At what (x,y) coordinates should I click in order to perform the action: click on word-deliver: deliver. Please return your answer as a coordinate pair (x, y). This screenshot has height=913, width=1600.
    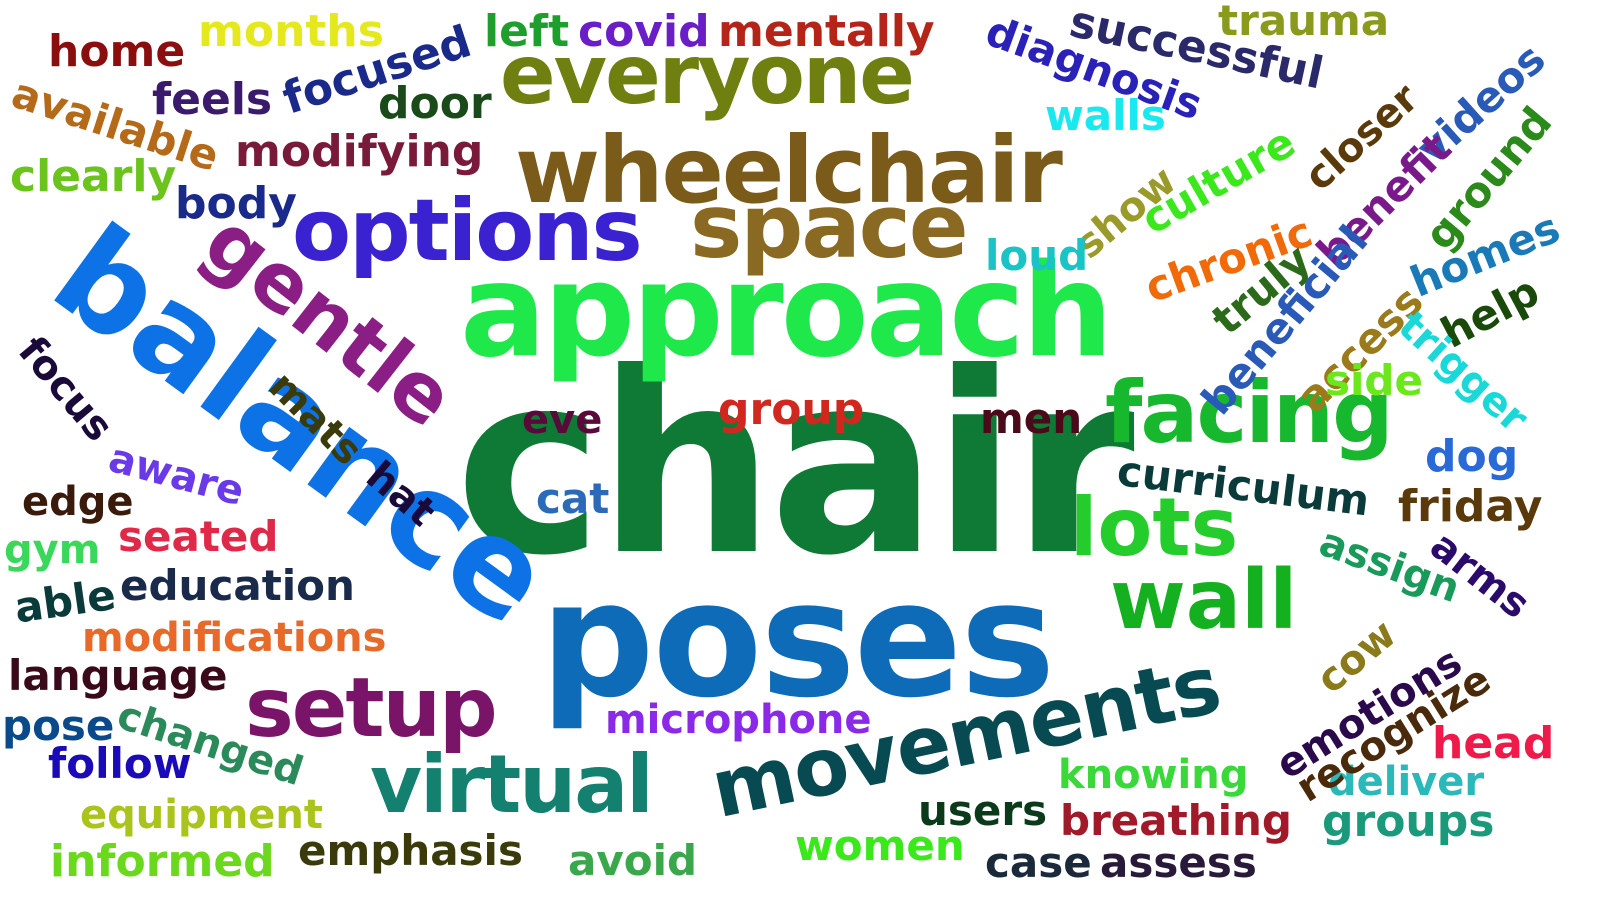
    Looking at the image, I should click on (1406, 782).